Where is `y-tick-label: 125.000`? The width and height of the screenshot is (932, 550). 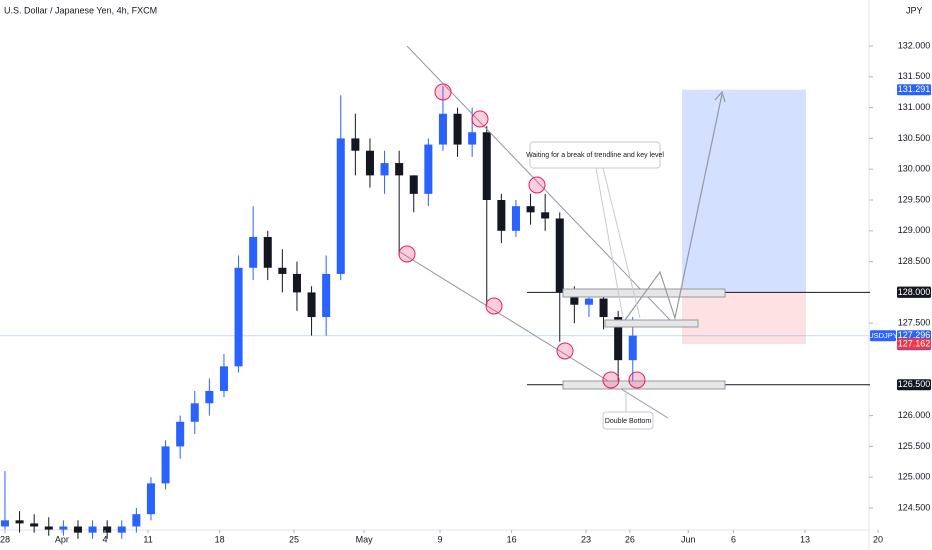
y-tick-label: 125.000 is located at coordinates (914, 477).